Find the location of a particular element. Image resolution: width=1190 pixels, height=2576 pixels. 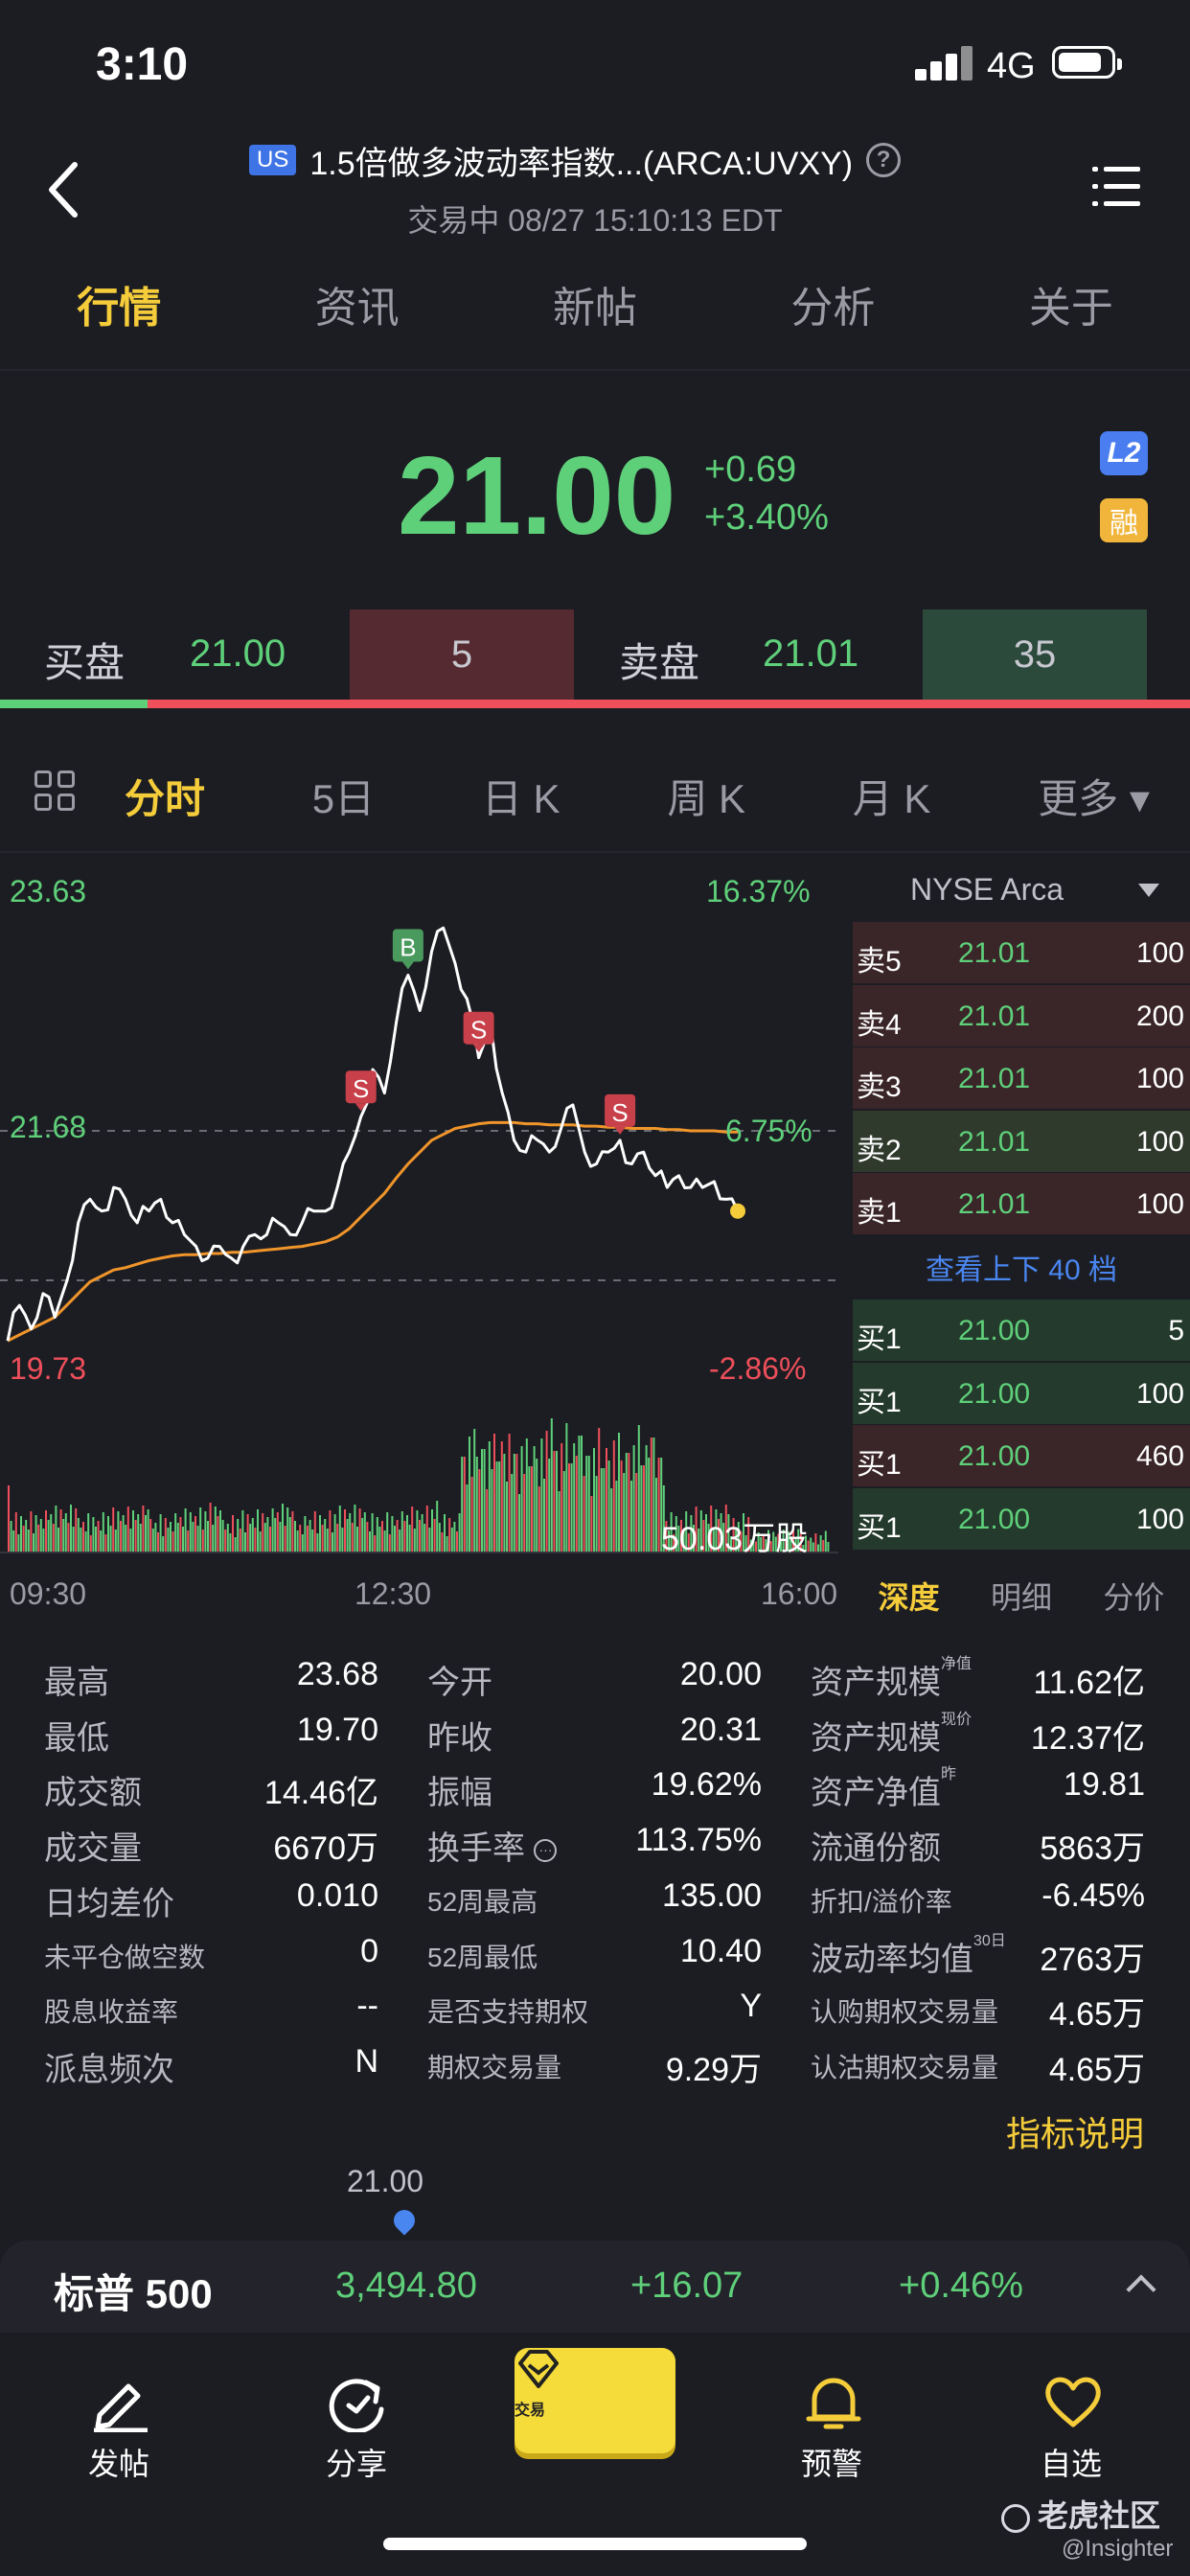

menu-button is located at coordinates (1116, 187).